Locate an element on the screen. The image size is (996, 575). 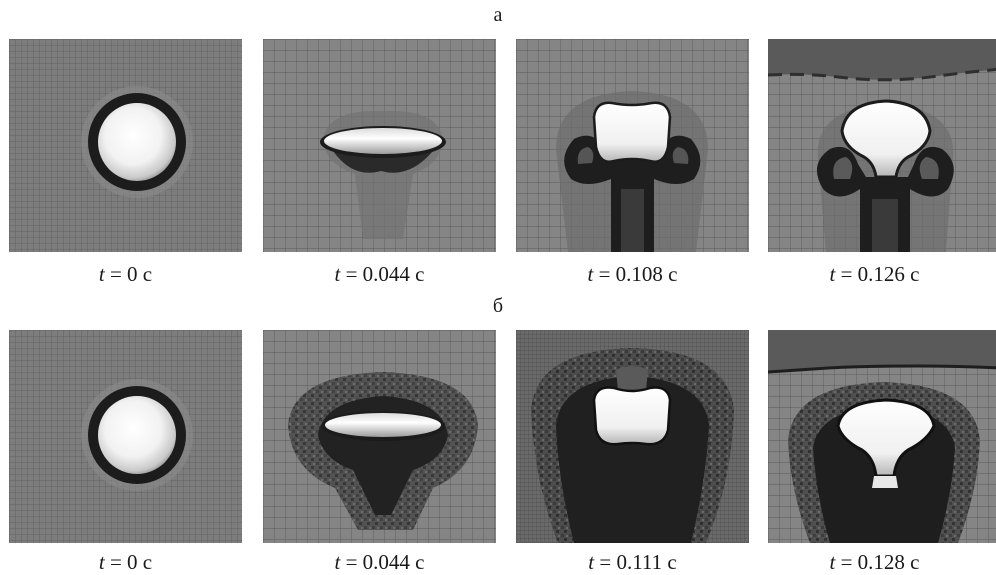
time-caption-a3: t = 0.108 с is located at coordinates (632, 274).